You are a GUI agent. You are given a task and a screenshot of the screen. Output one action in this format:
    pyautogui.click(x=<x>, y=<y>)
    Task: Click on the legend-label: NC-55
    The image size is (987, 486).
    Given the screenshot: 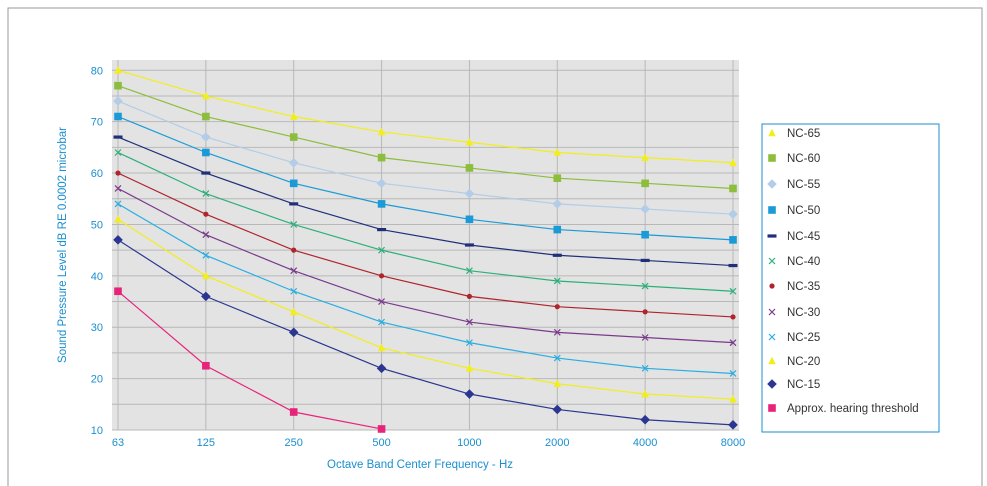 What is the action you would take?
    pyautogui.click(x=803, y=185)
    